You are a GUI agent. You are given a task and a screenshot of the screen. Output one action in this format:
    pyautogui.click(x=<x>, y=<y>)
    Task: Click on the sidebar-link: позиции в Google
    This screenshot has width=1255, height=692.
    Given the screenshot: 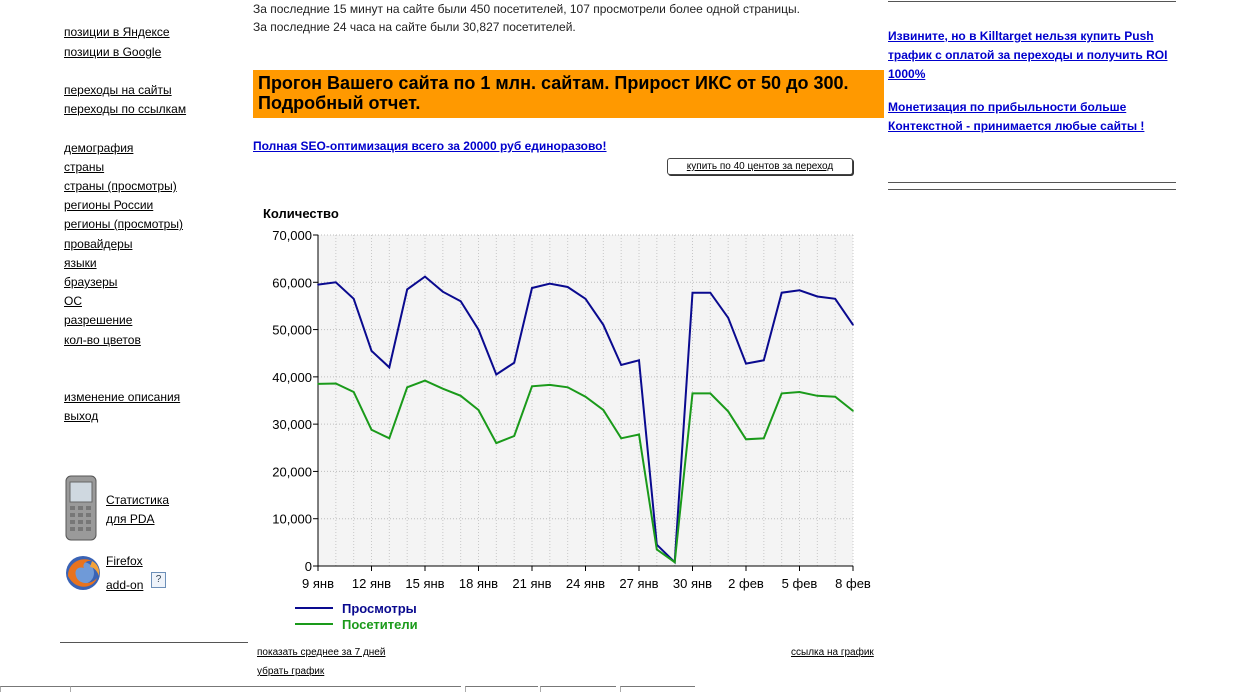 What is the action you would take?
    pyautogui.click(x=113, y=52)
    